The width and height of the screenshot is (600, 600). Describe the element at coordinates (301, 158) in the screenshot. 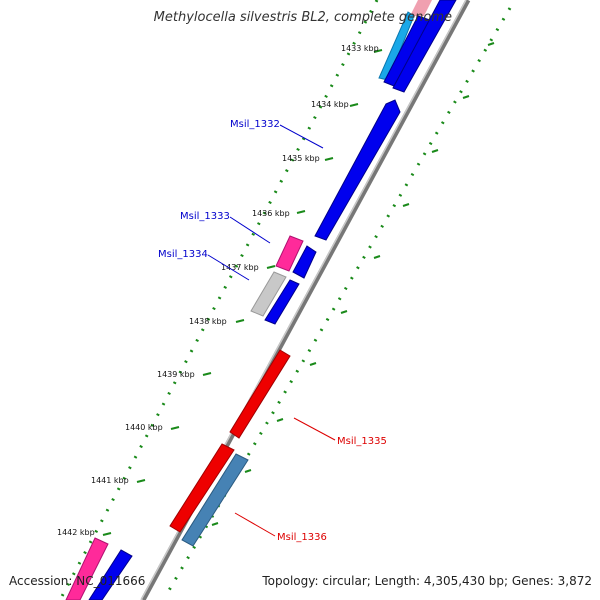

I see `tick-label-1435: 1435 kbp` at that location.